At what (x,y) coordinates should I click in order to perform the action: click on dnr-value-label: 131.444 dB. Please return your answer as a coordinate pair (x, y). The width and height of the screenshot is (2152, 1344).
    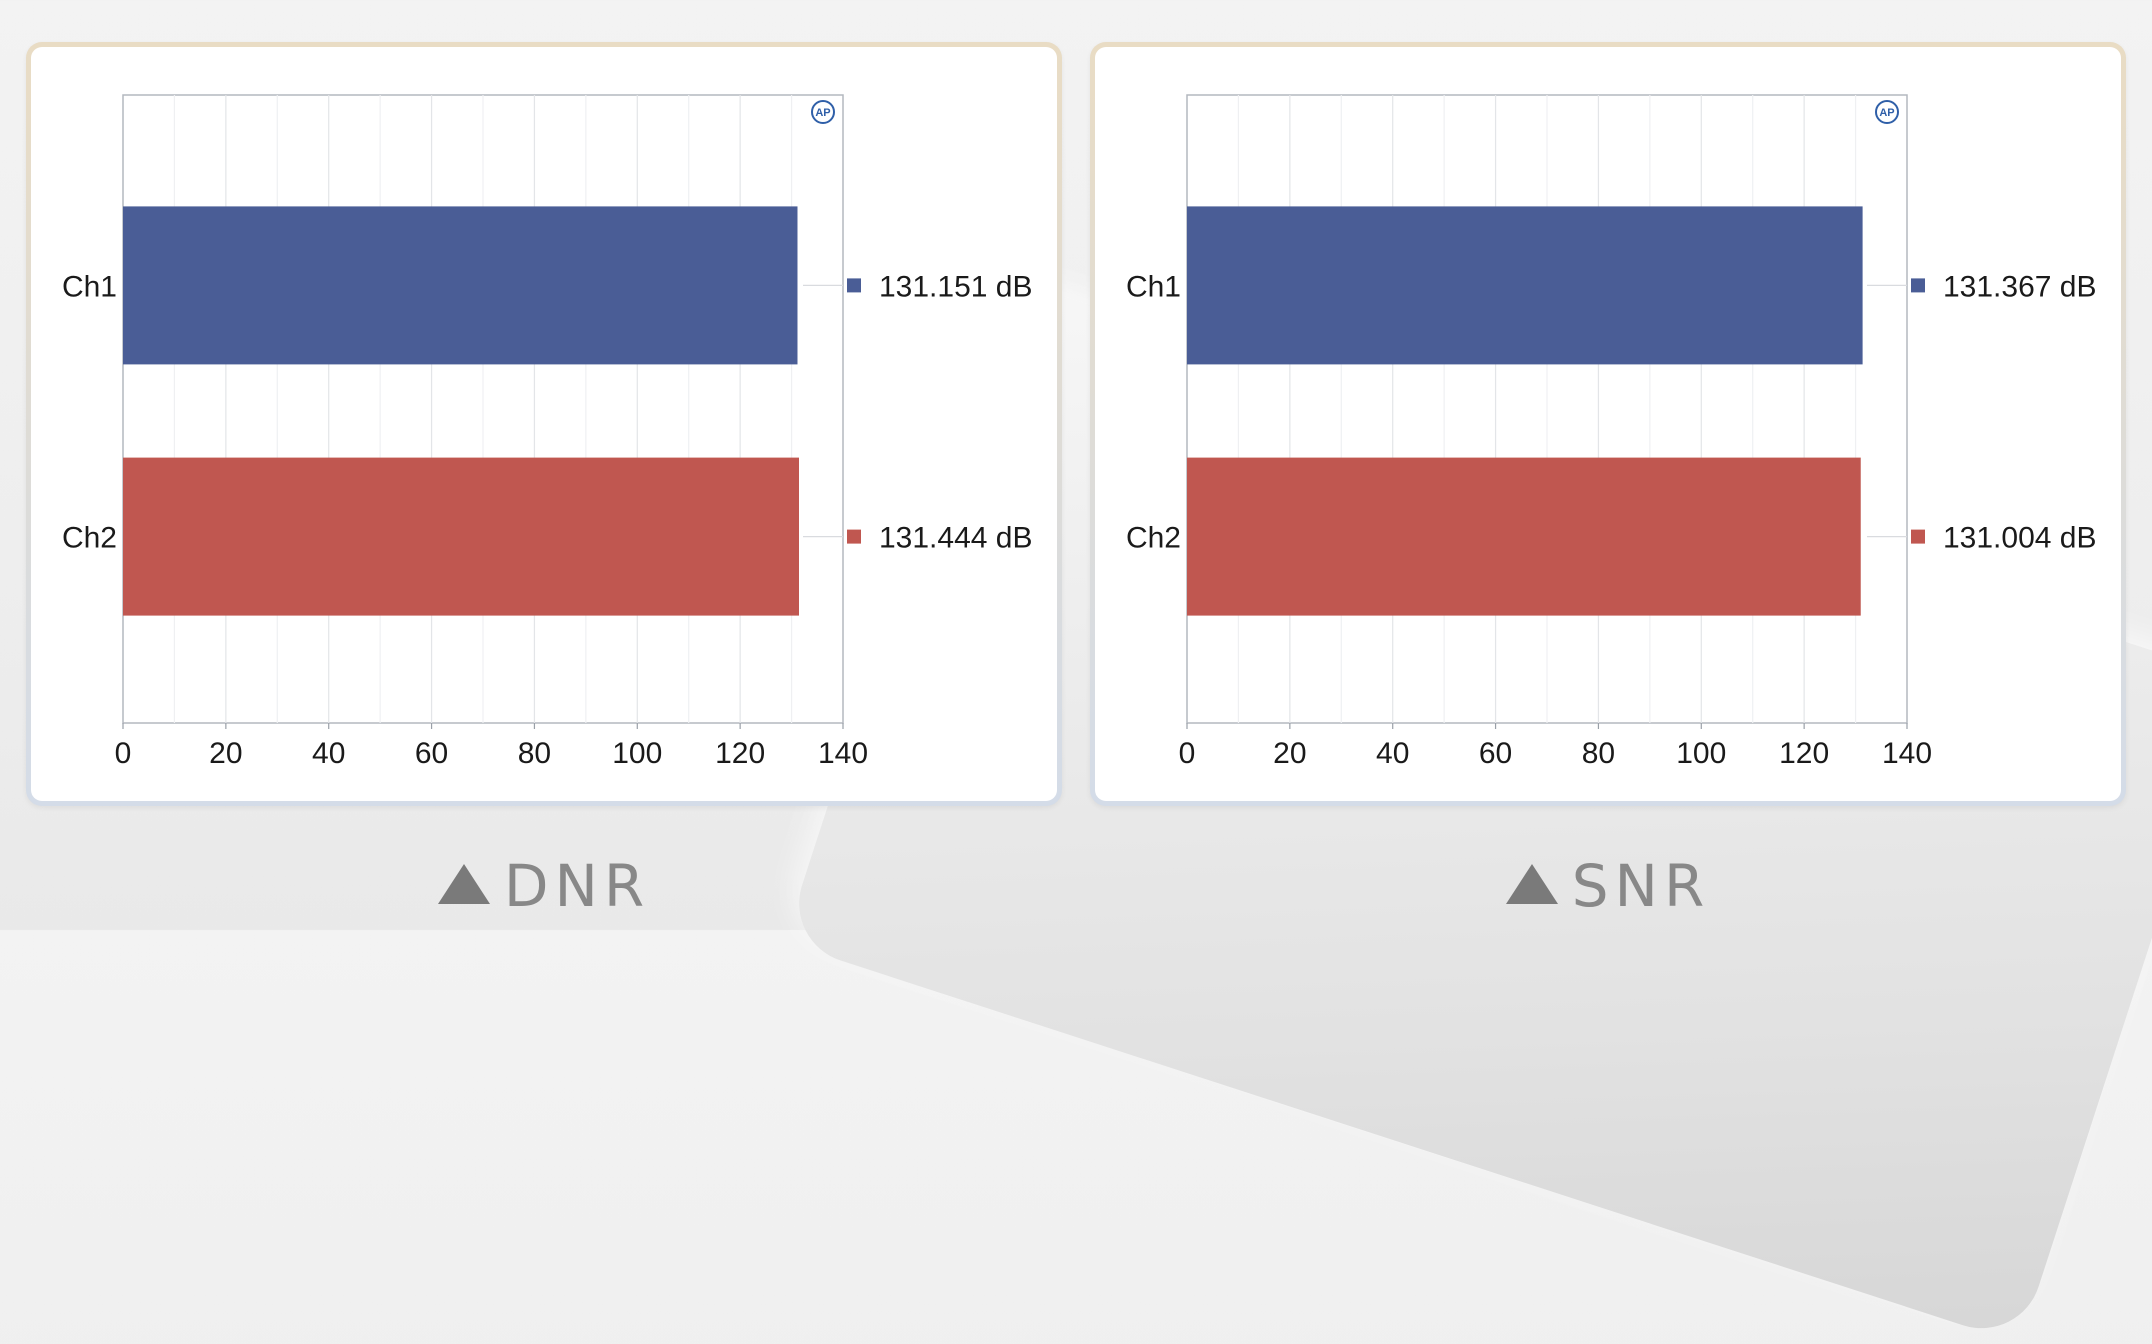
    Looking at the image, I should click on (955, 538).